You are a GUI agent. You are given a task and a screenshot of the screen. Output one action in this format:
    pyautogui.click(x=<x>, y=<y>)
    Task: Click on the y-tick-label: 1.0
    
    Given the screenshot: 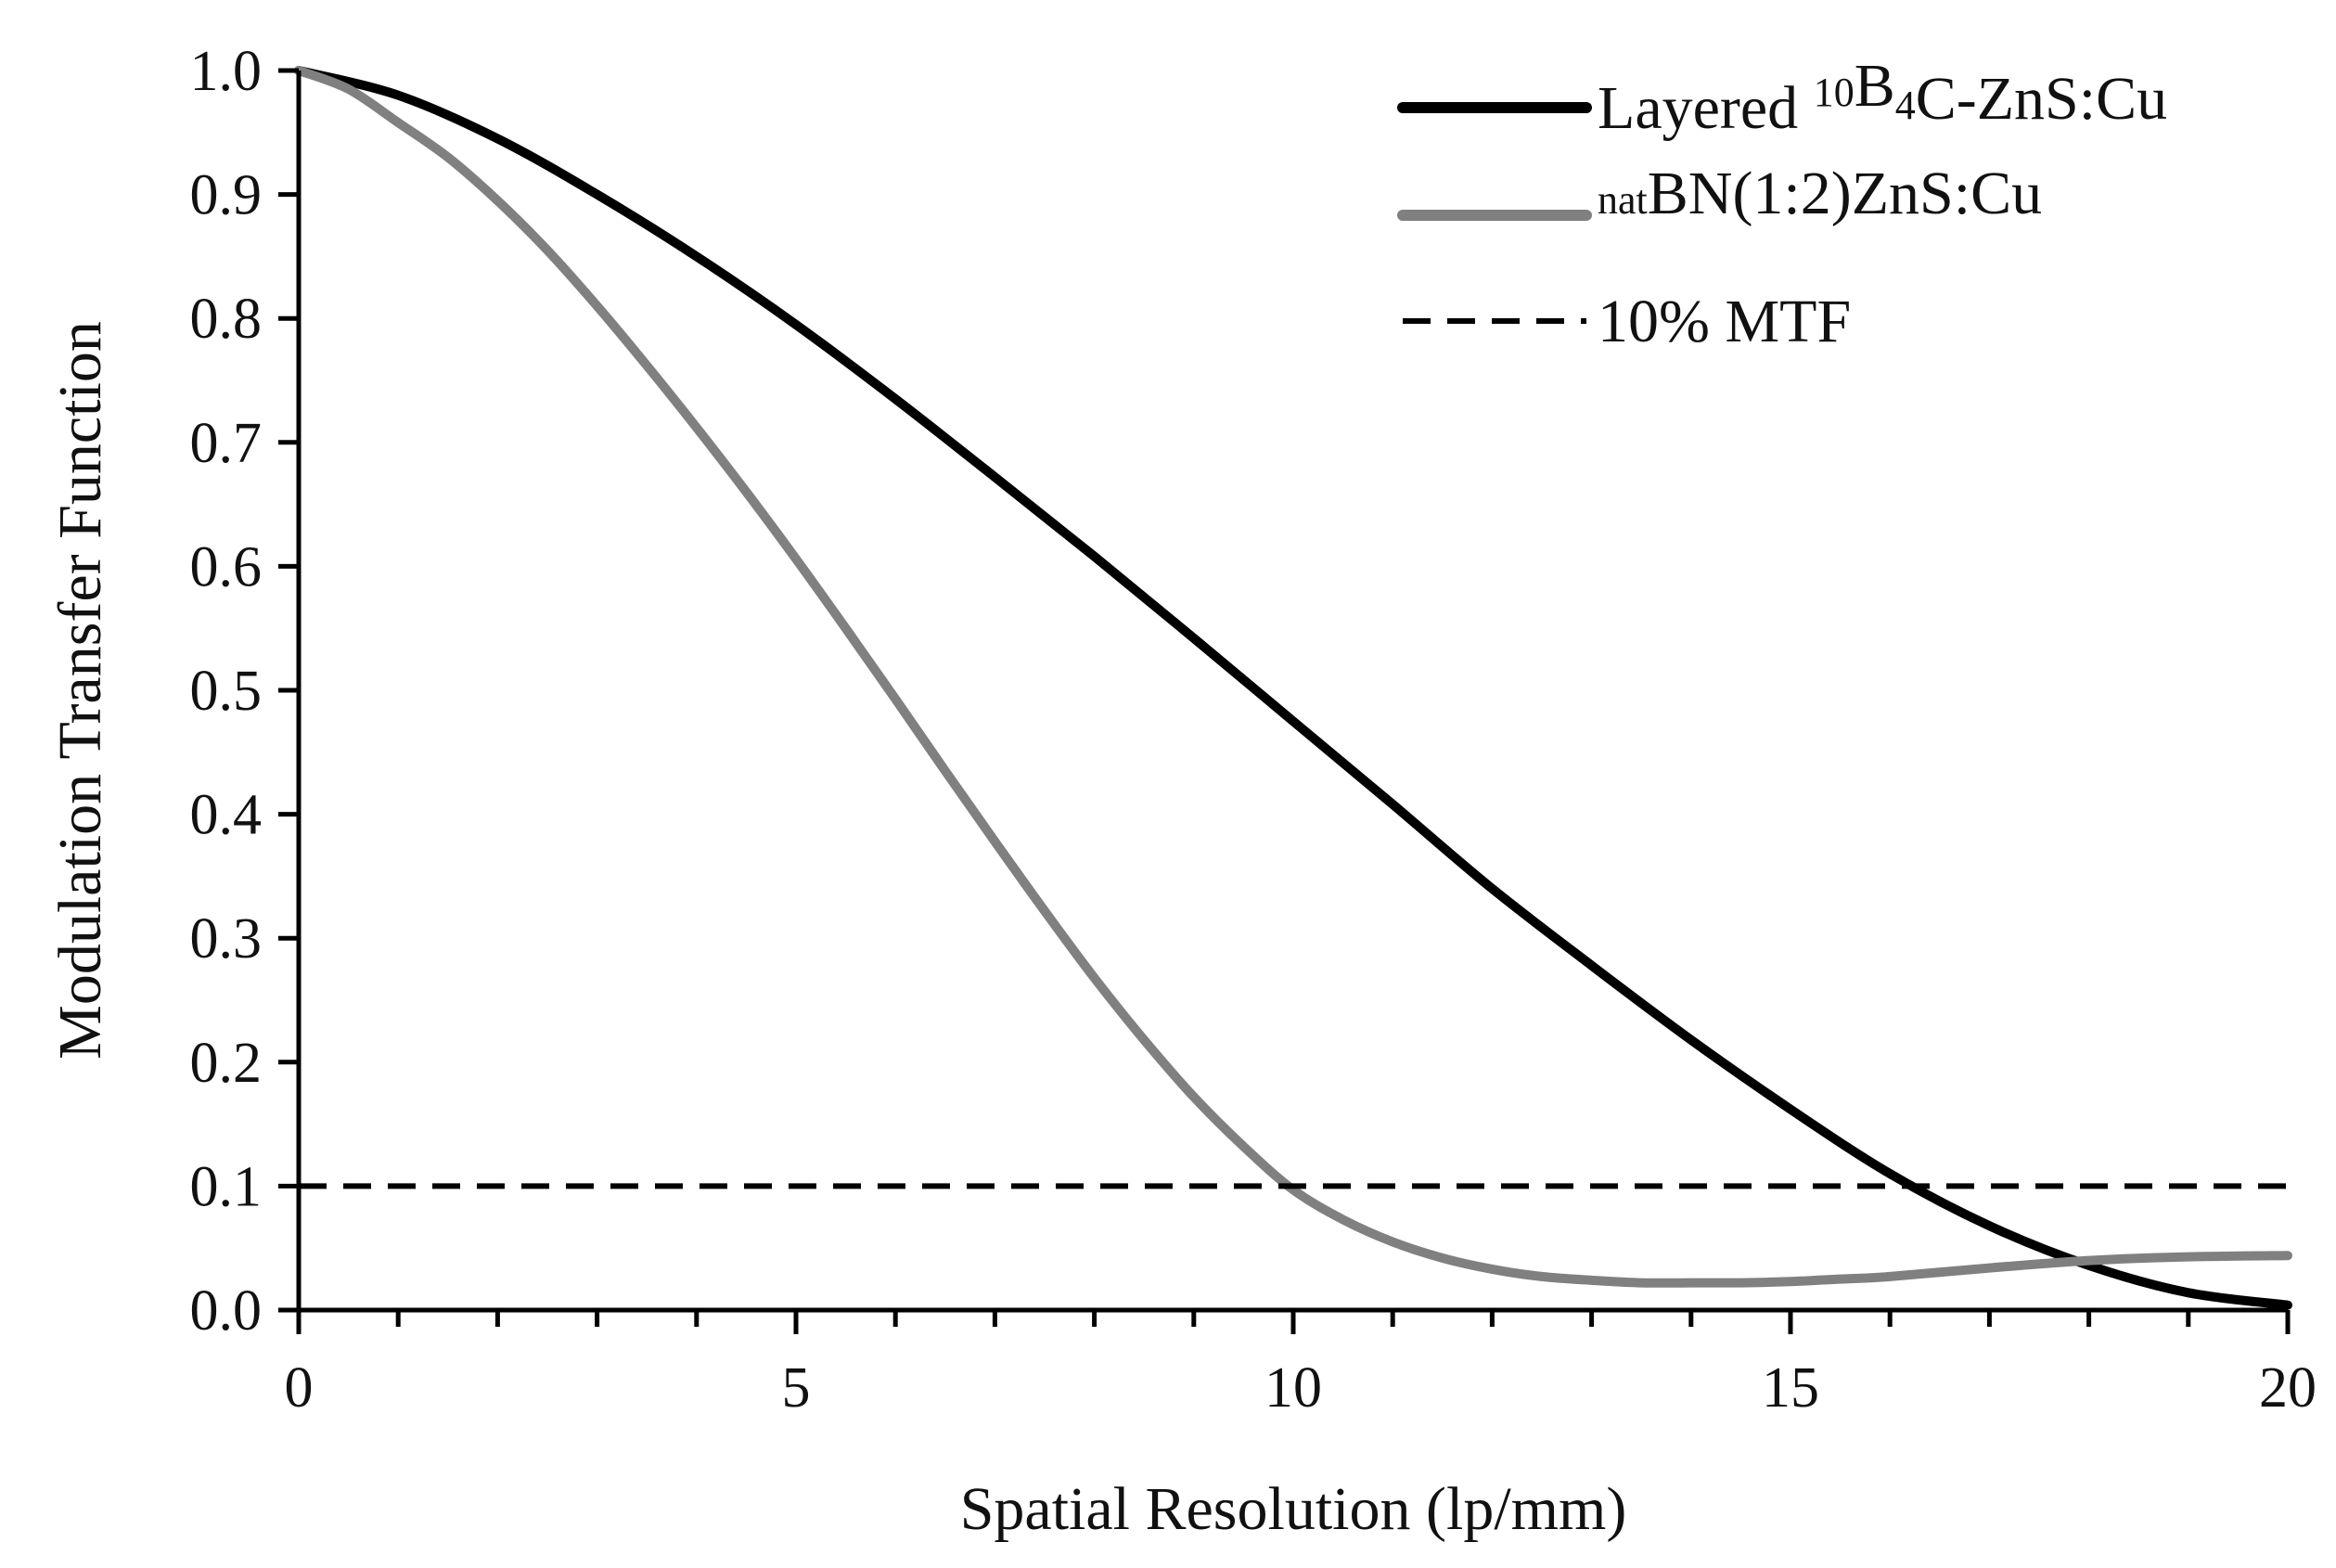 What is the action you would take?
    pyautogui.click(x=226, y=72)
    